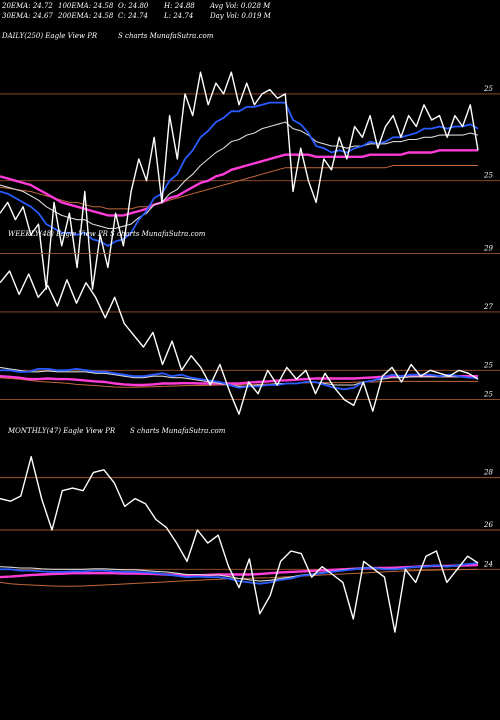  What do you see at coordinates (240, 6) in the screenshot?
I see `avg-volume-readout: Avg Vol: 0.028 M` at bounding box center [240, 6].